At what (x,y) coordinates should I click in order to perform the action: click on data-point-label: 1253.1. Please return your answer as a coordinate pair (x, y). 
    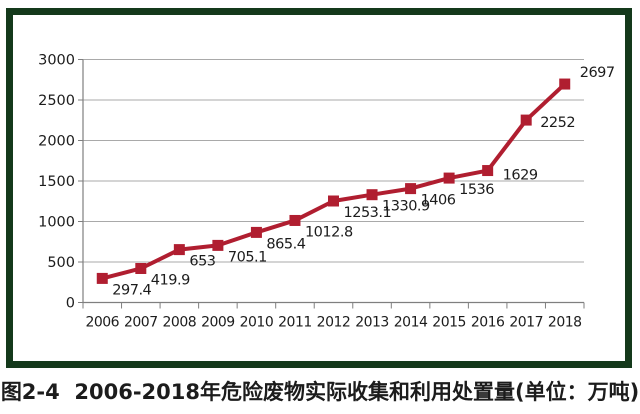
    Looking at the image, I should click on (368, 213).